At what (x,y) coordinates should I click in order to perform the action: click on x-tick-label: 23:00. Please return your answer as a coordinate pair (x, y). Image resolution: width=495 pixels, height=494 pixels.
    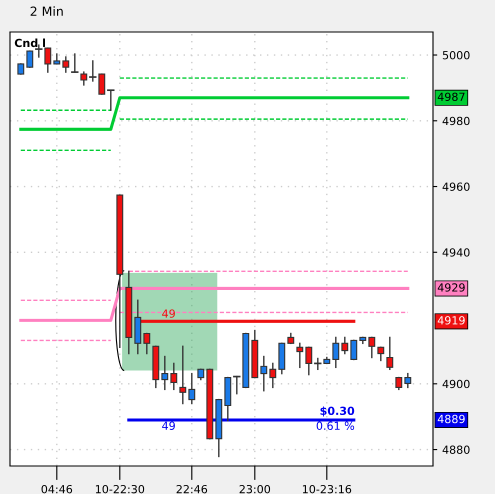
    Looking at the image, I should click on (255, 489).